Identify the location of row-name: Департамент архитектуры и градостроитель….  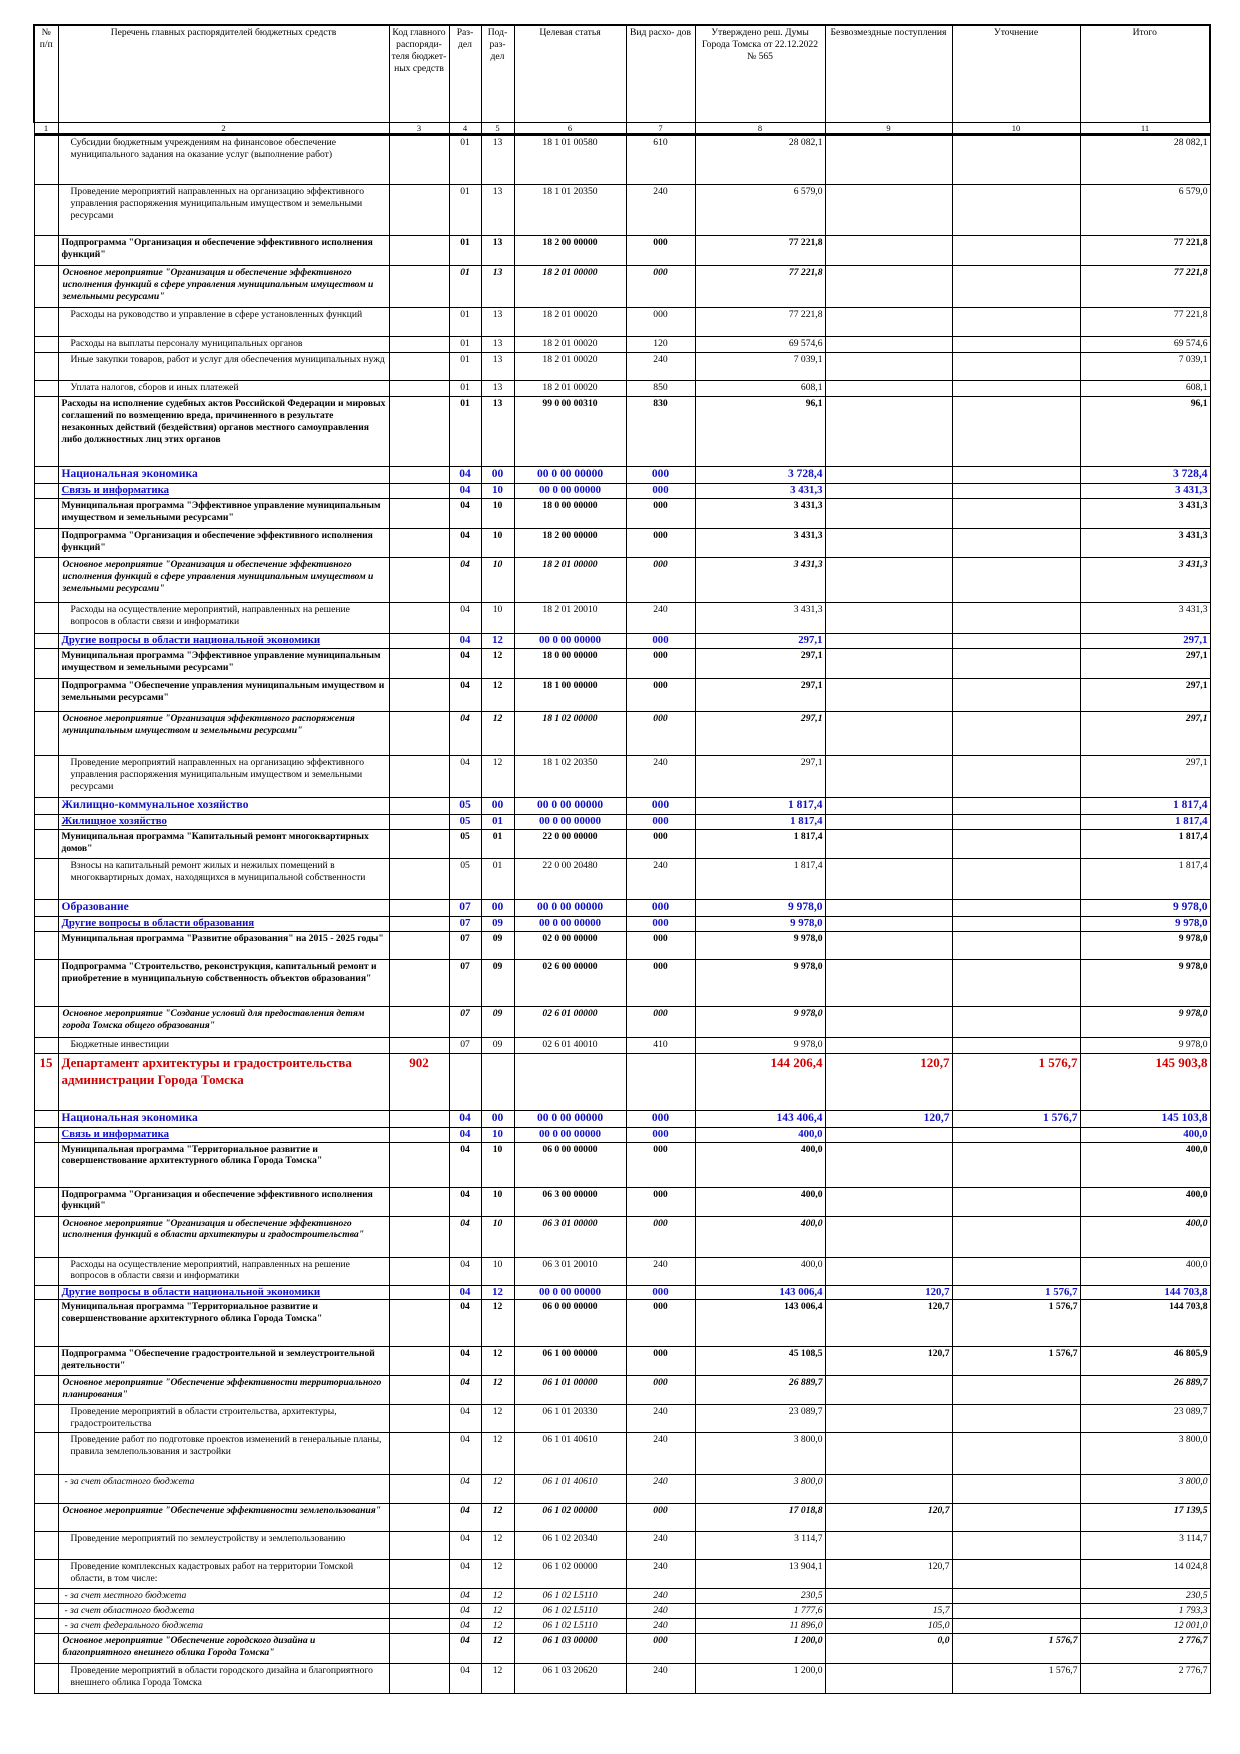
(223, 1081).